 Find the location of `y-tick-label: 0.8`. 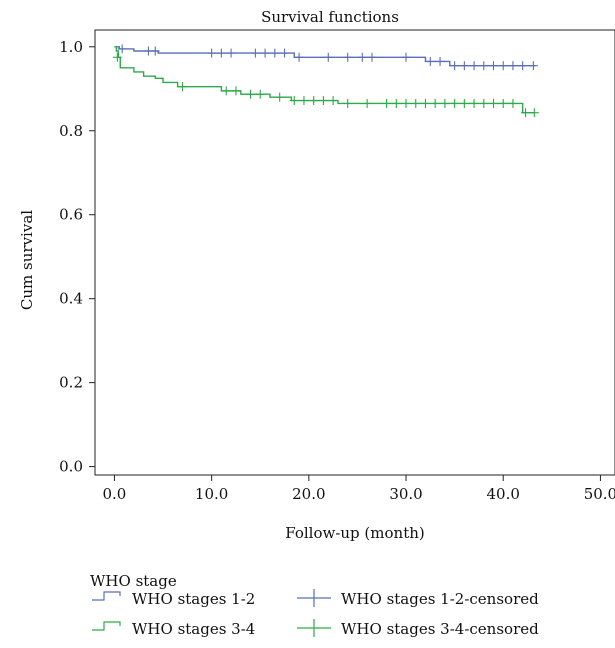

y-tick-label: 0.8 is located at coordinates (71, 131).